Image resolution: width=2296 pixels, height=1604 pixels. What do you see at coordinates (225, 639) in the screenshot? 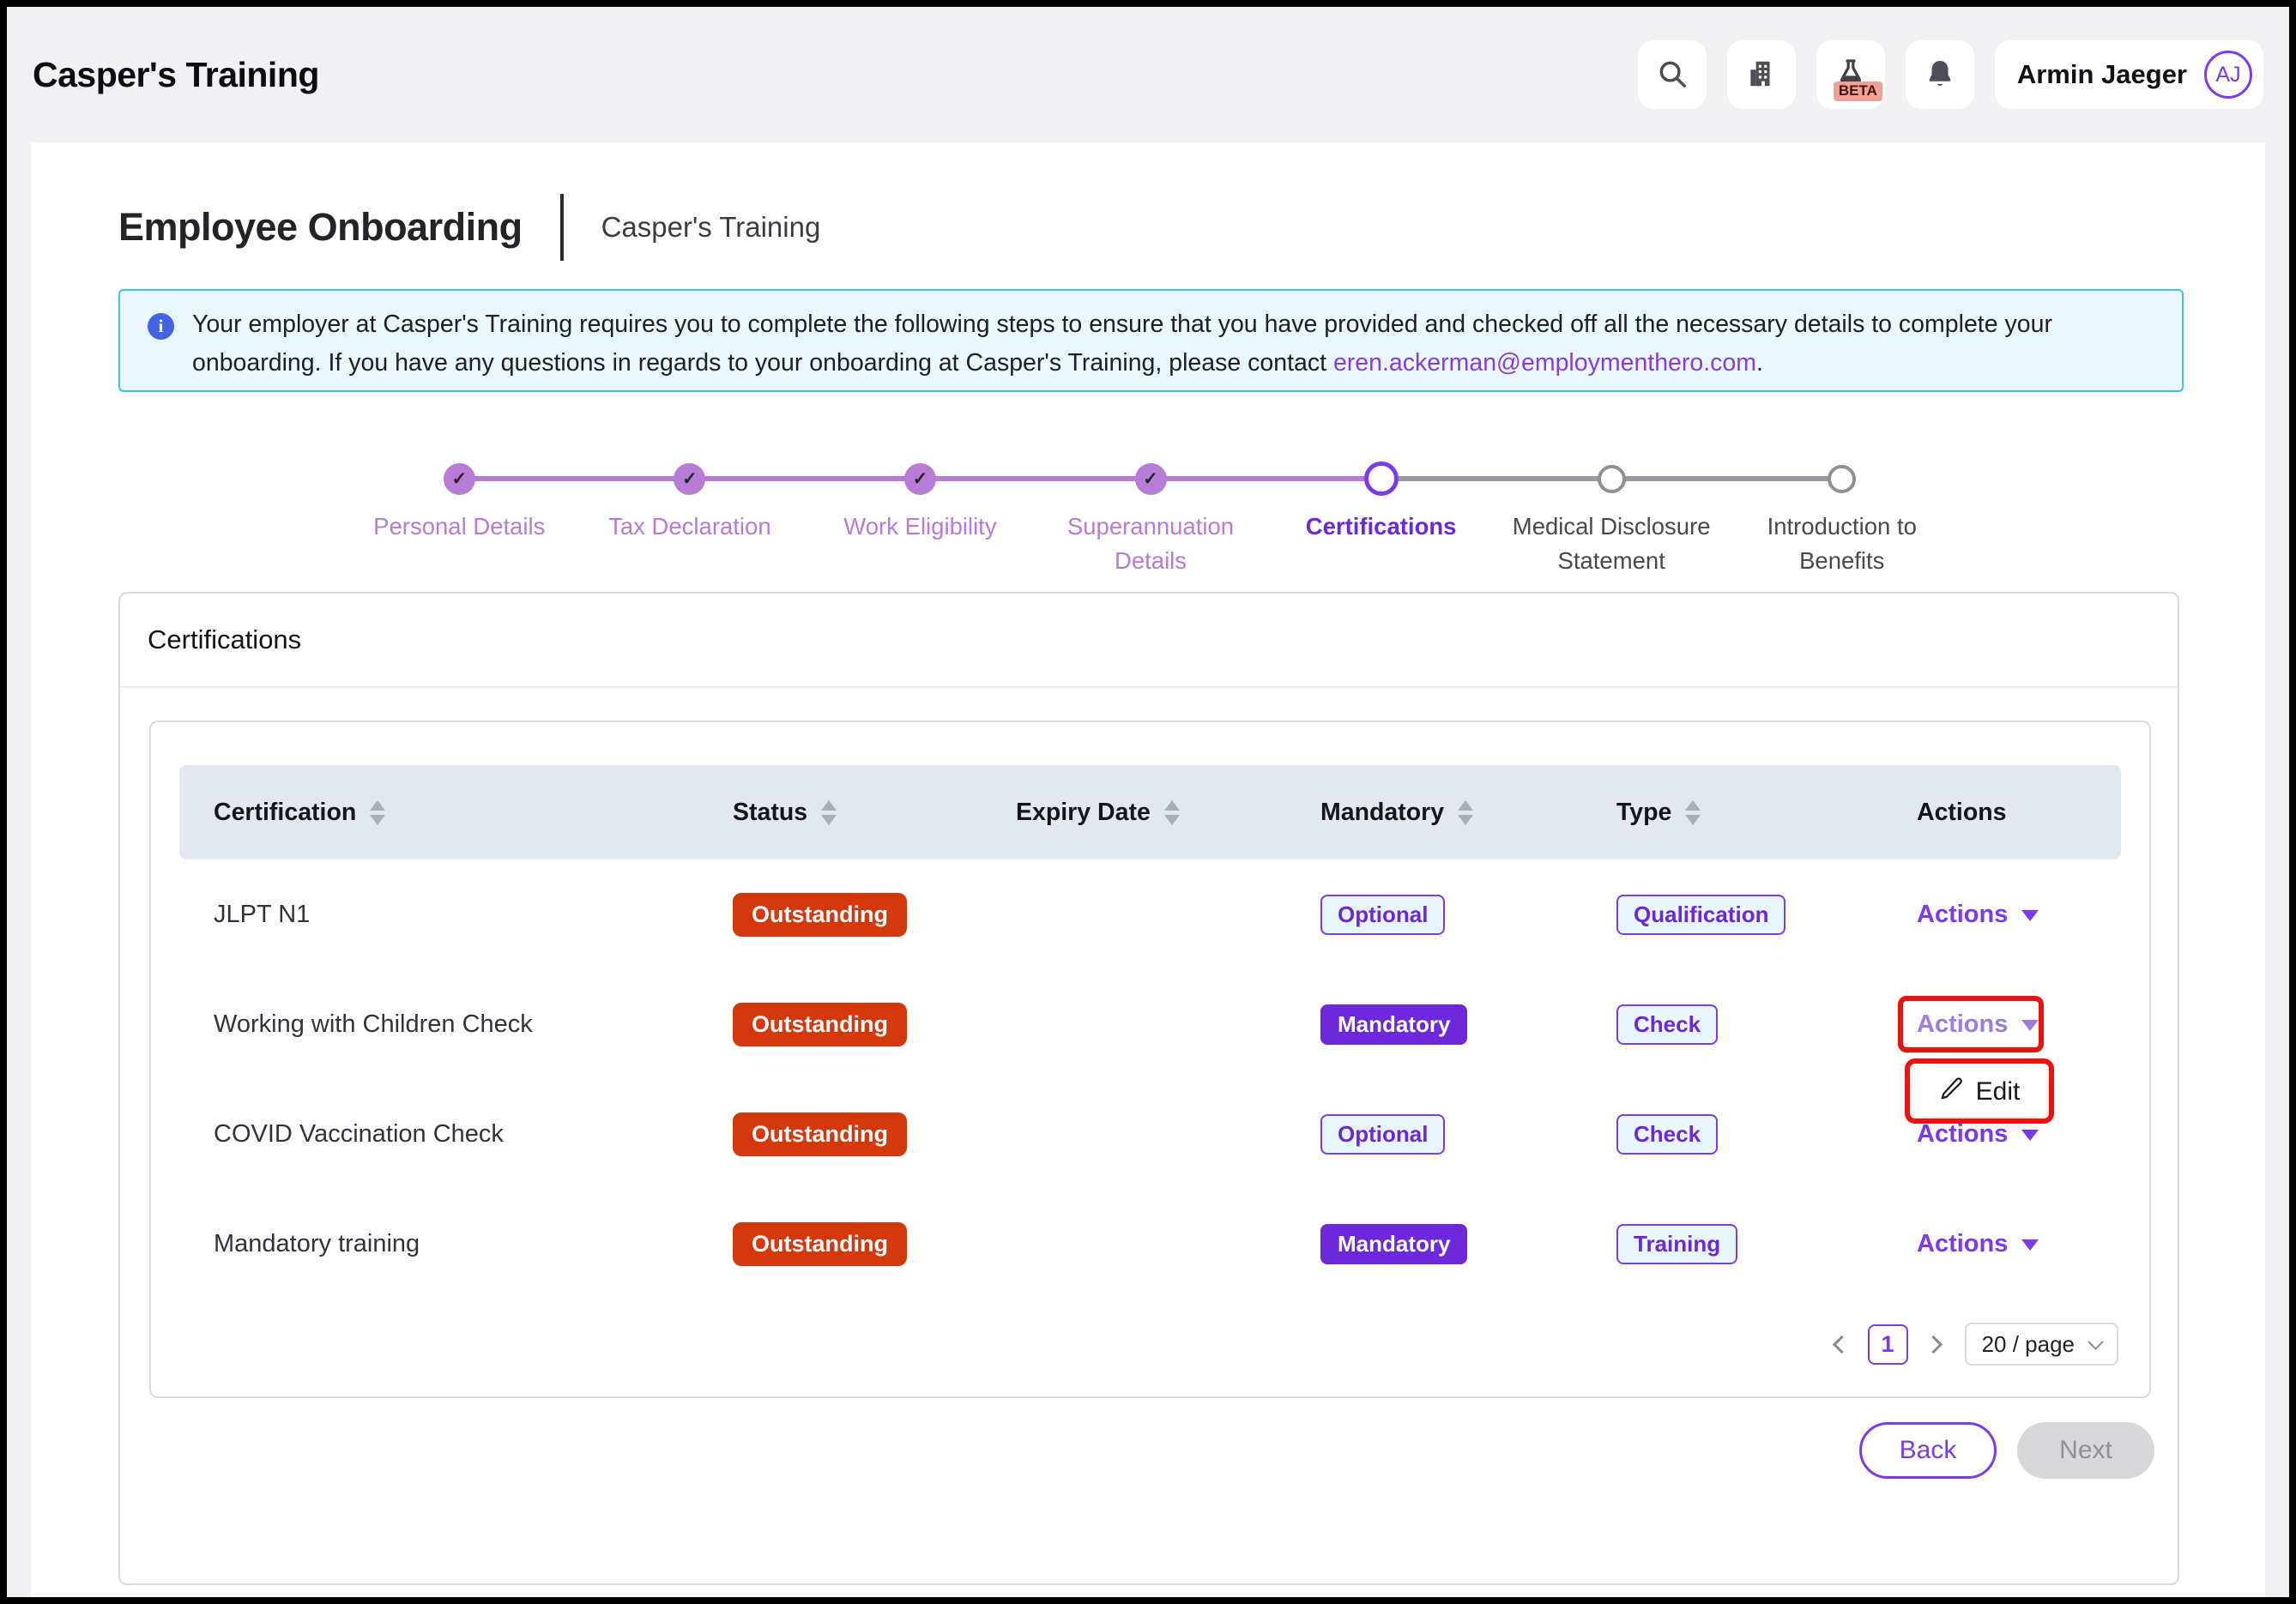
I see `section-title: Certifications` at bounding box center [225, 639].